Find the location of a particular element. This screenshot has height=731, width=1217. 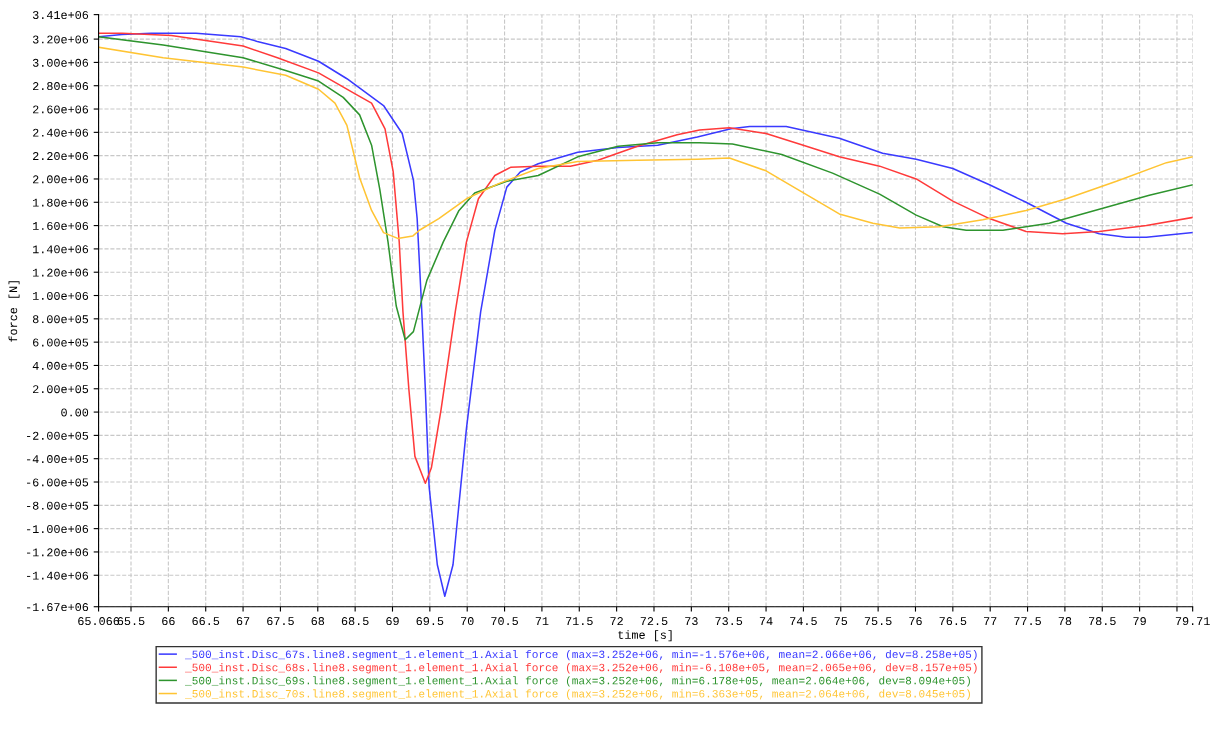

x-tick-label: 77.5 is located at coordinates (1027, 621).